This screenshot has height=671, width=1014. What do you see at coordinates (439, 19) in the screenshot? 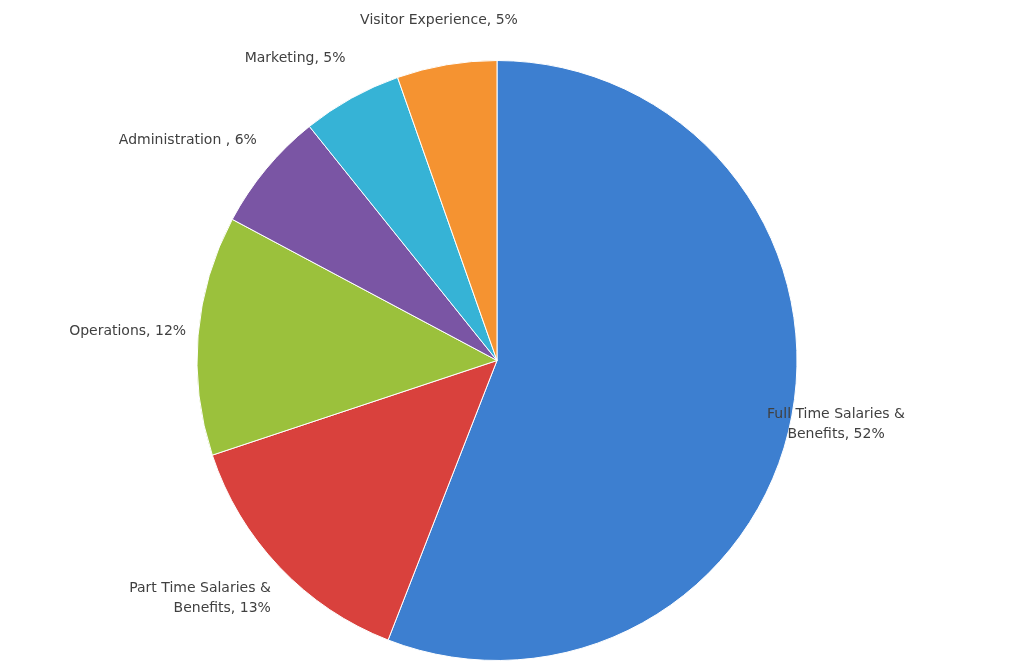
I see `slice-label: Visitor Experience, 5%` at bounding box center [439, 19].